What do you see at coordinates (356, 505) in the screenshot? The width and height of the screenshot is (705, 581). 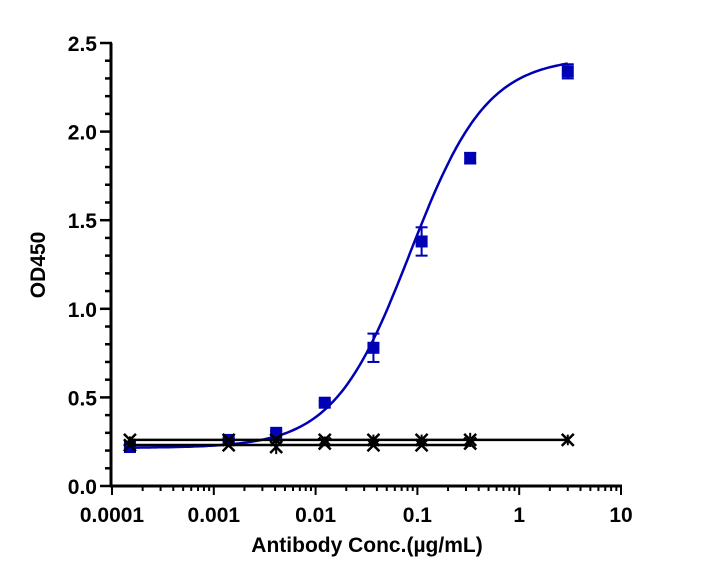 I see `x-axis: 0.0001 0.001 0.01 0.1 1 10` at bounding box center [356, 505].